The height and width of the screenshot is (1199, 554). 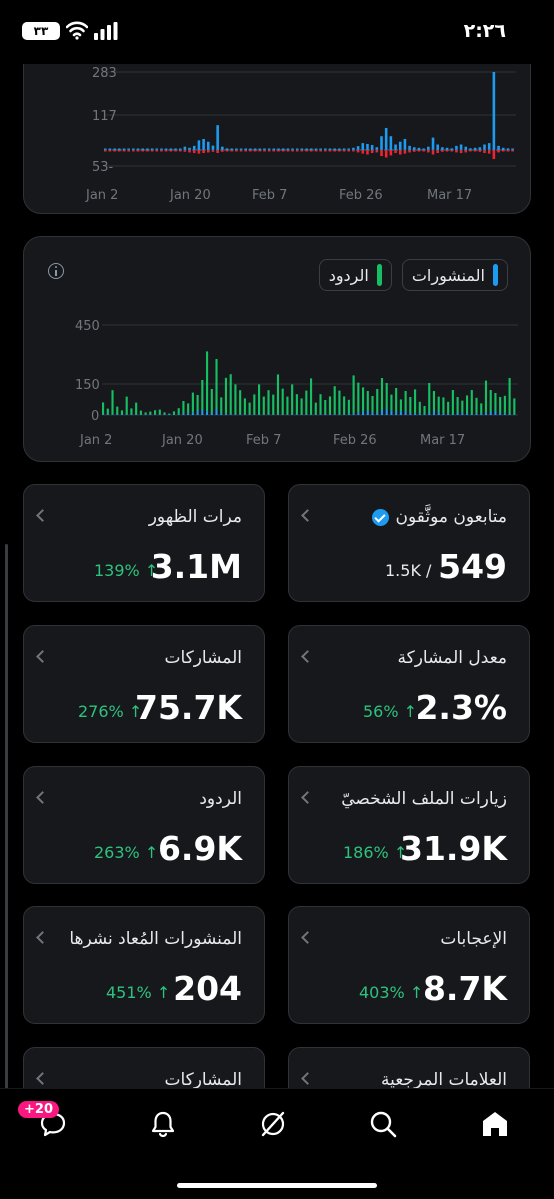 I want to click on reposts-card: المنشورات المُعاد نشرها 204 451% ↑, so click(x=144, y=965).